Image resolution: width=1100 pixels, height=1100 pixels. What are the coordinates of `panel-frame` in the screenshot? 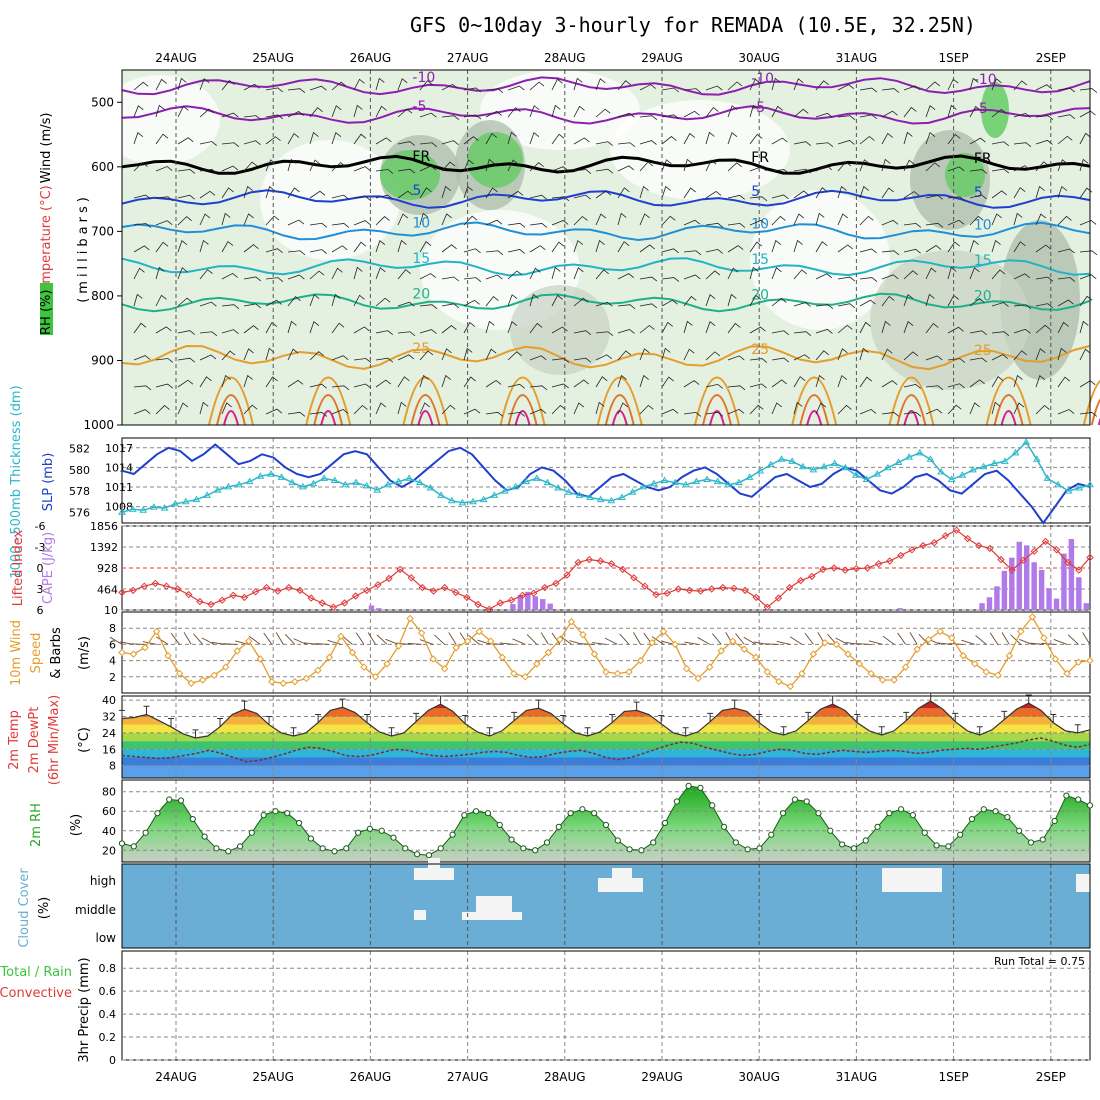 It's located at (606, 652).